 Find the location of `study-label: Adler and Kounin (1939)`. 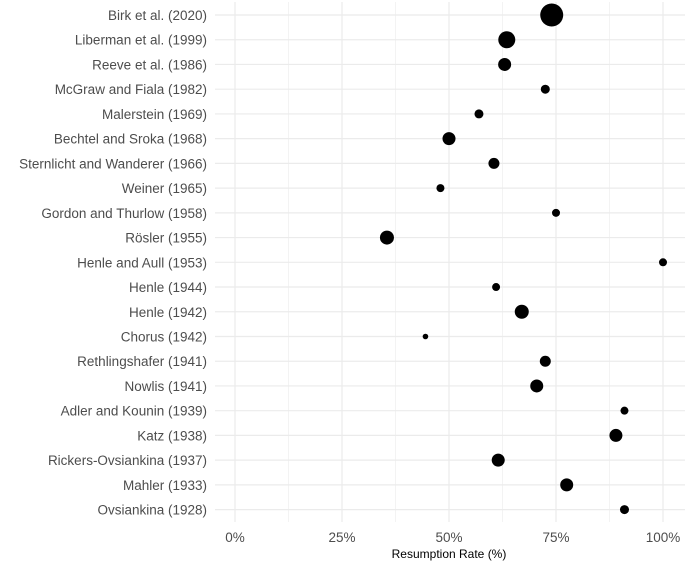

study-label: Adler and Kounin (1939) is located at coordinates (134, 411).